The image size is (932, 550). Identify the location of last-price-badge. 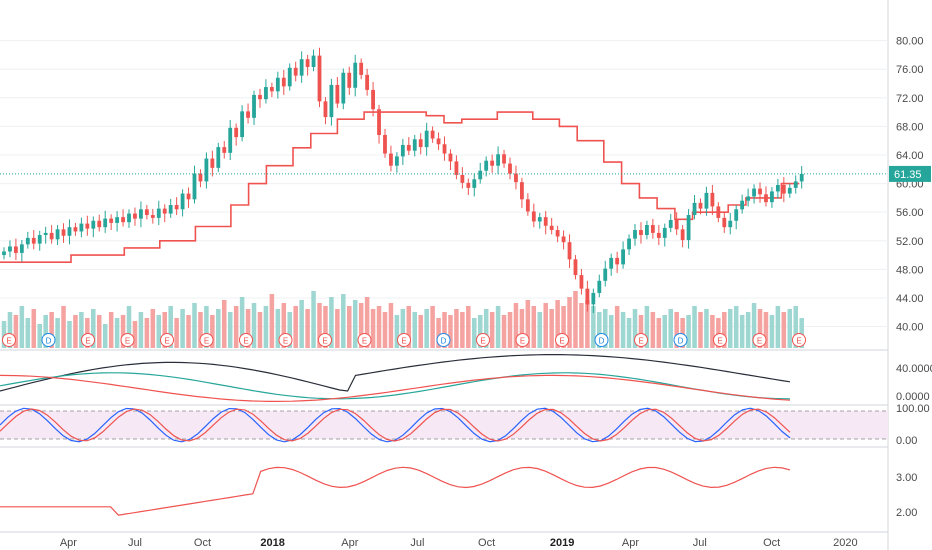
(910, 173).